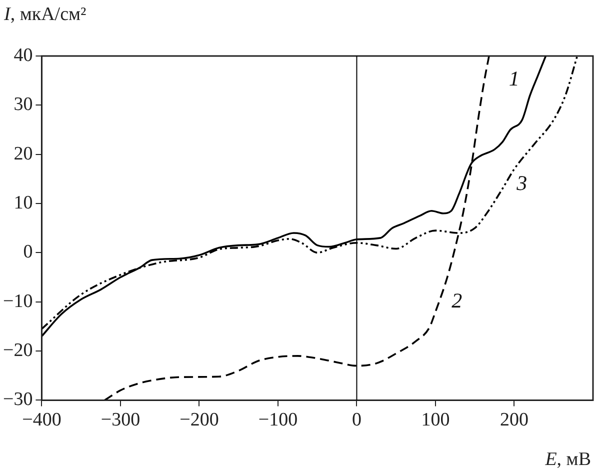 This screenshot has width=595, height=473. What do you see at coordinates (568, 459) in the screenshot?
I see `x-axis-title: E, мВ` at bounding box center [568, 459].